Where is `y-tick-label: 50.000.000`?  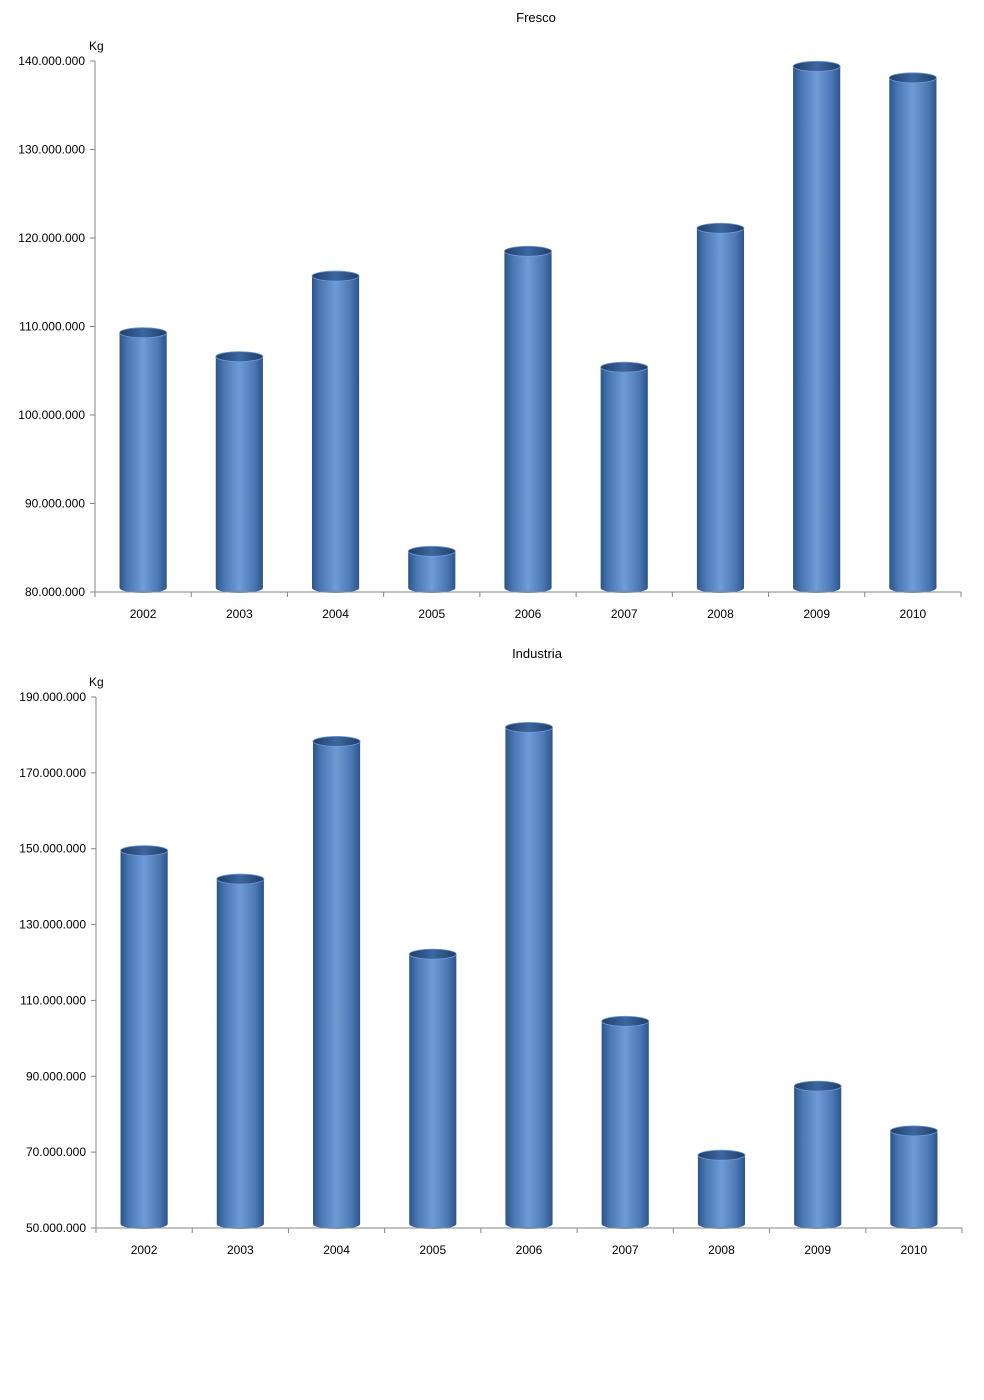
y-tick-label: 50.000.000 is located at coordinates (56, 1228).